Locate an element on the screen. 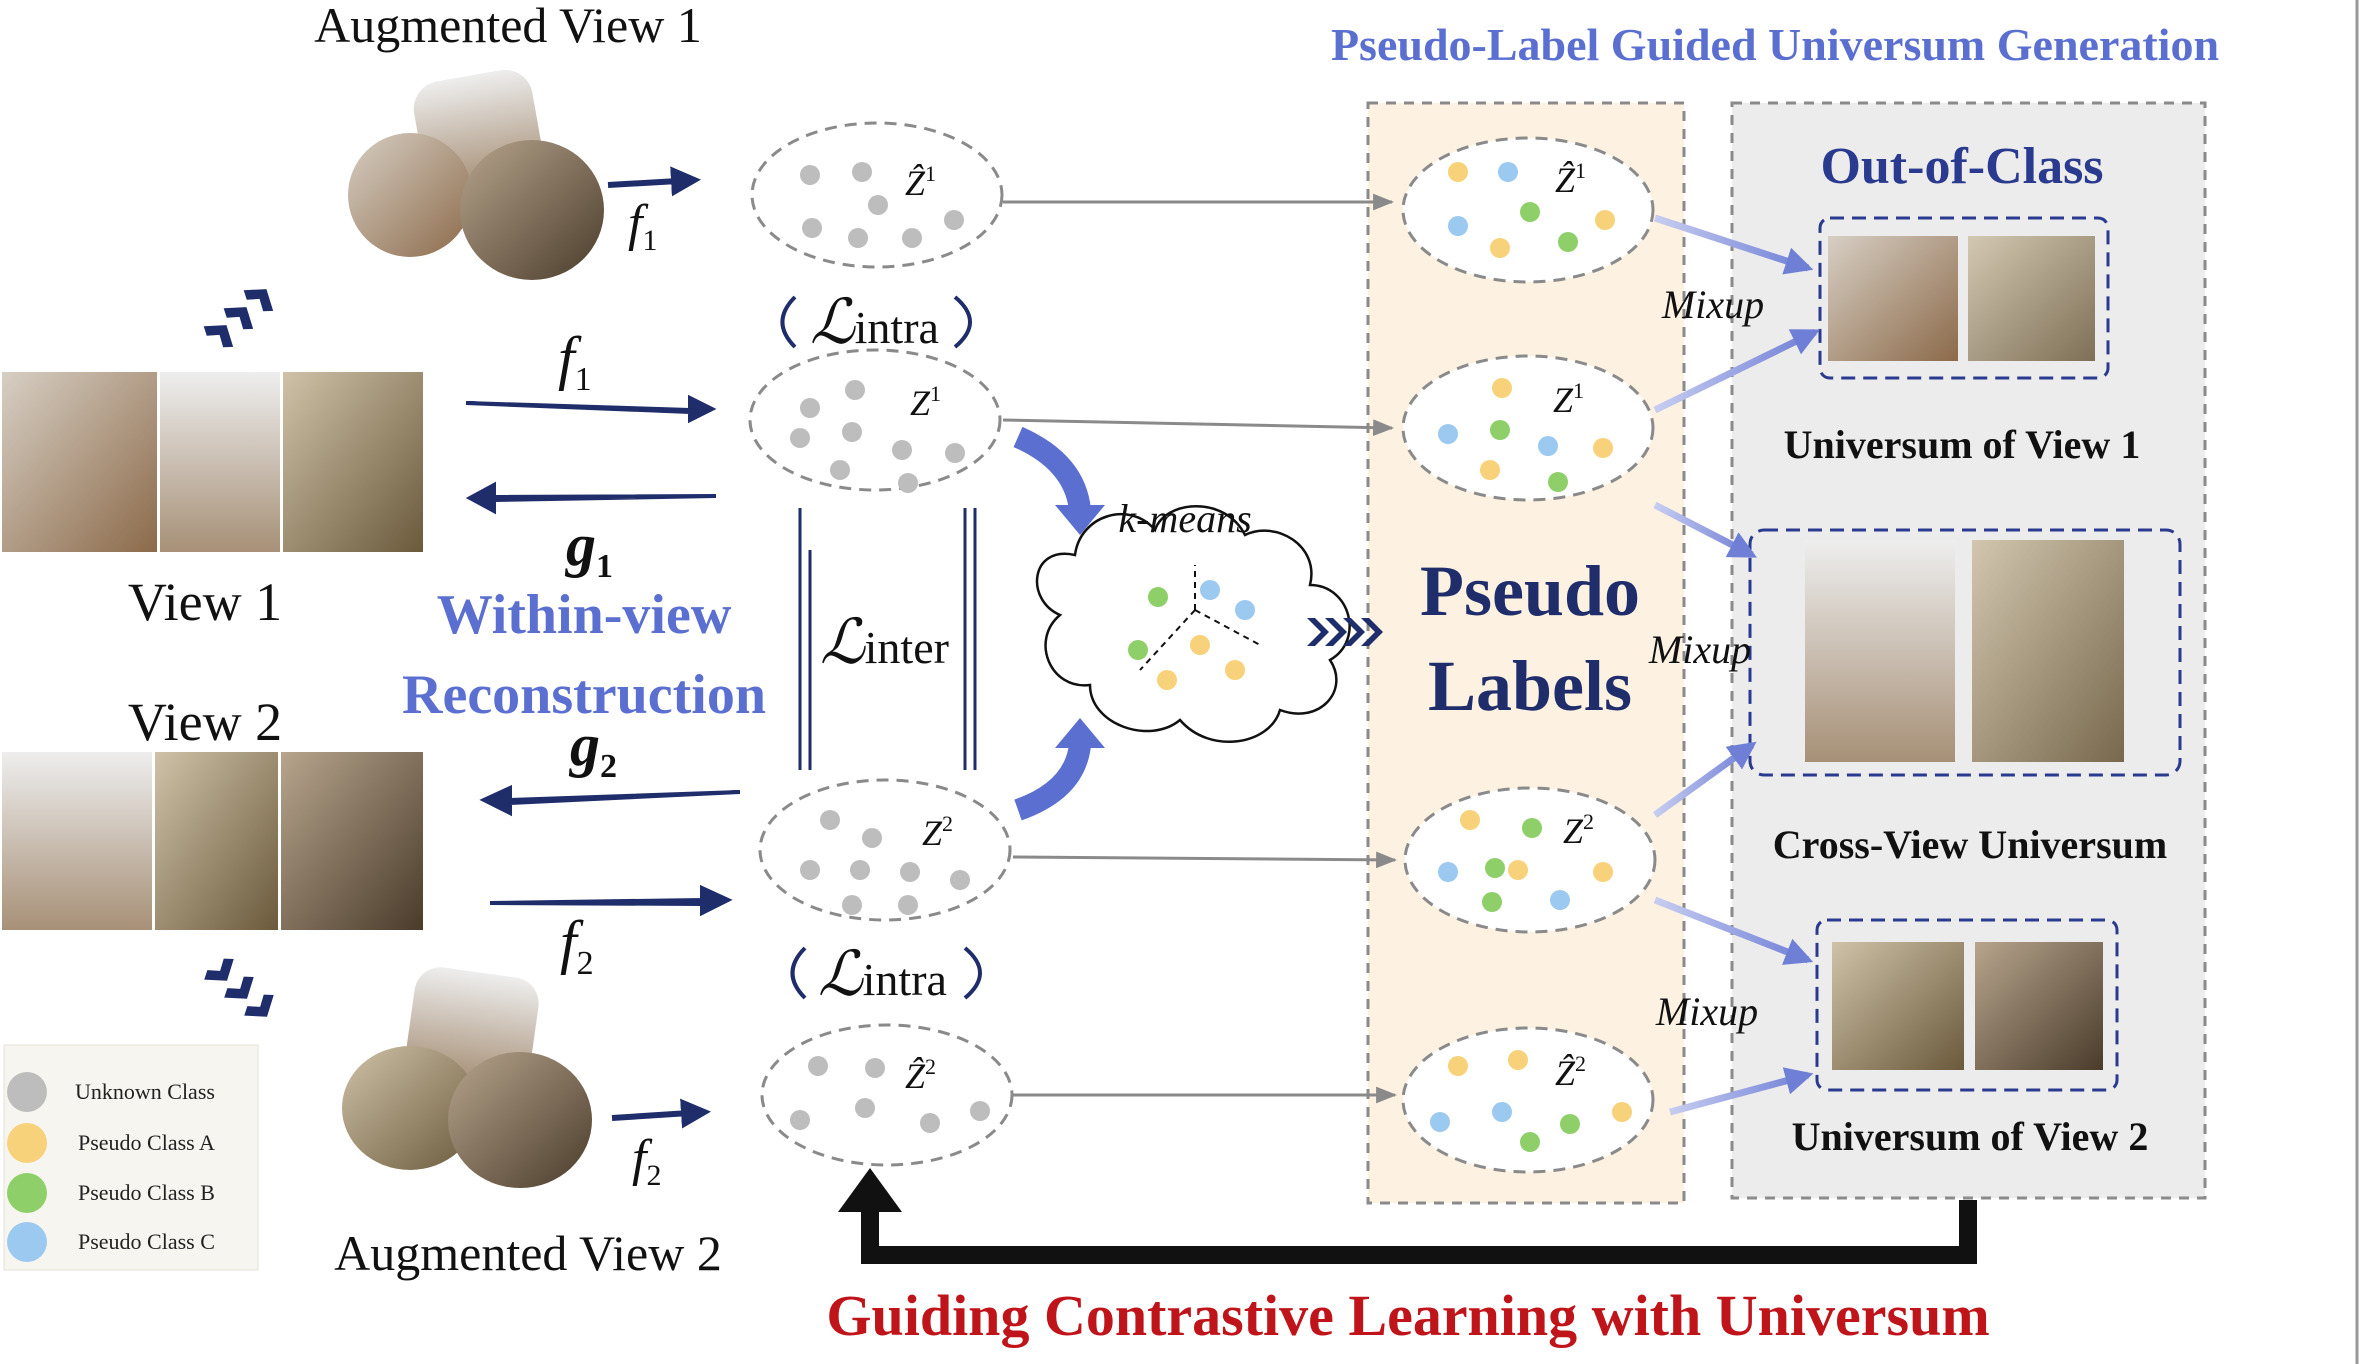 Image resolution: width=2361 pixels, height=1364 pixels. augmented-view-1-images is located at coordinates (476, 174).